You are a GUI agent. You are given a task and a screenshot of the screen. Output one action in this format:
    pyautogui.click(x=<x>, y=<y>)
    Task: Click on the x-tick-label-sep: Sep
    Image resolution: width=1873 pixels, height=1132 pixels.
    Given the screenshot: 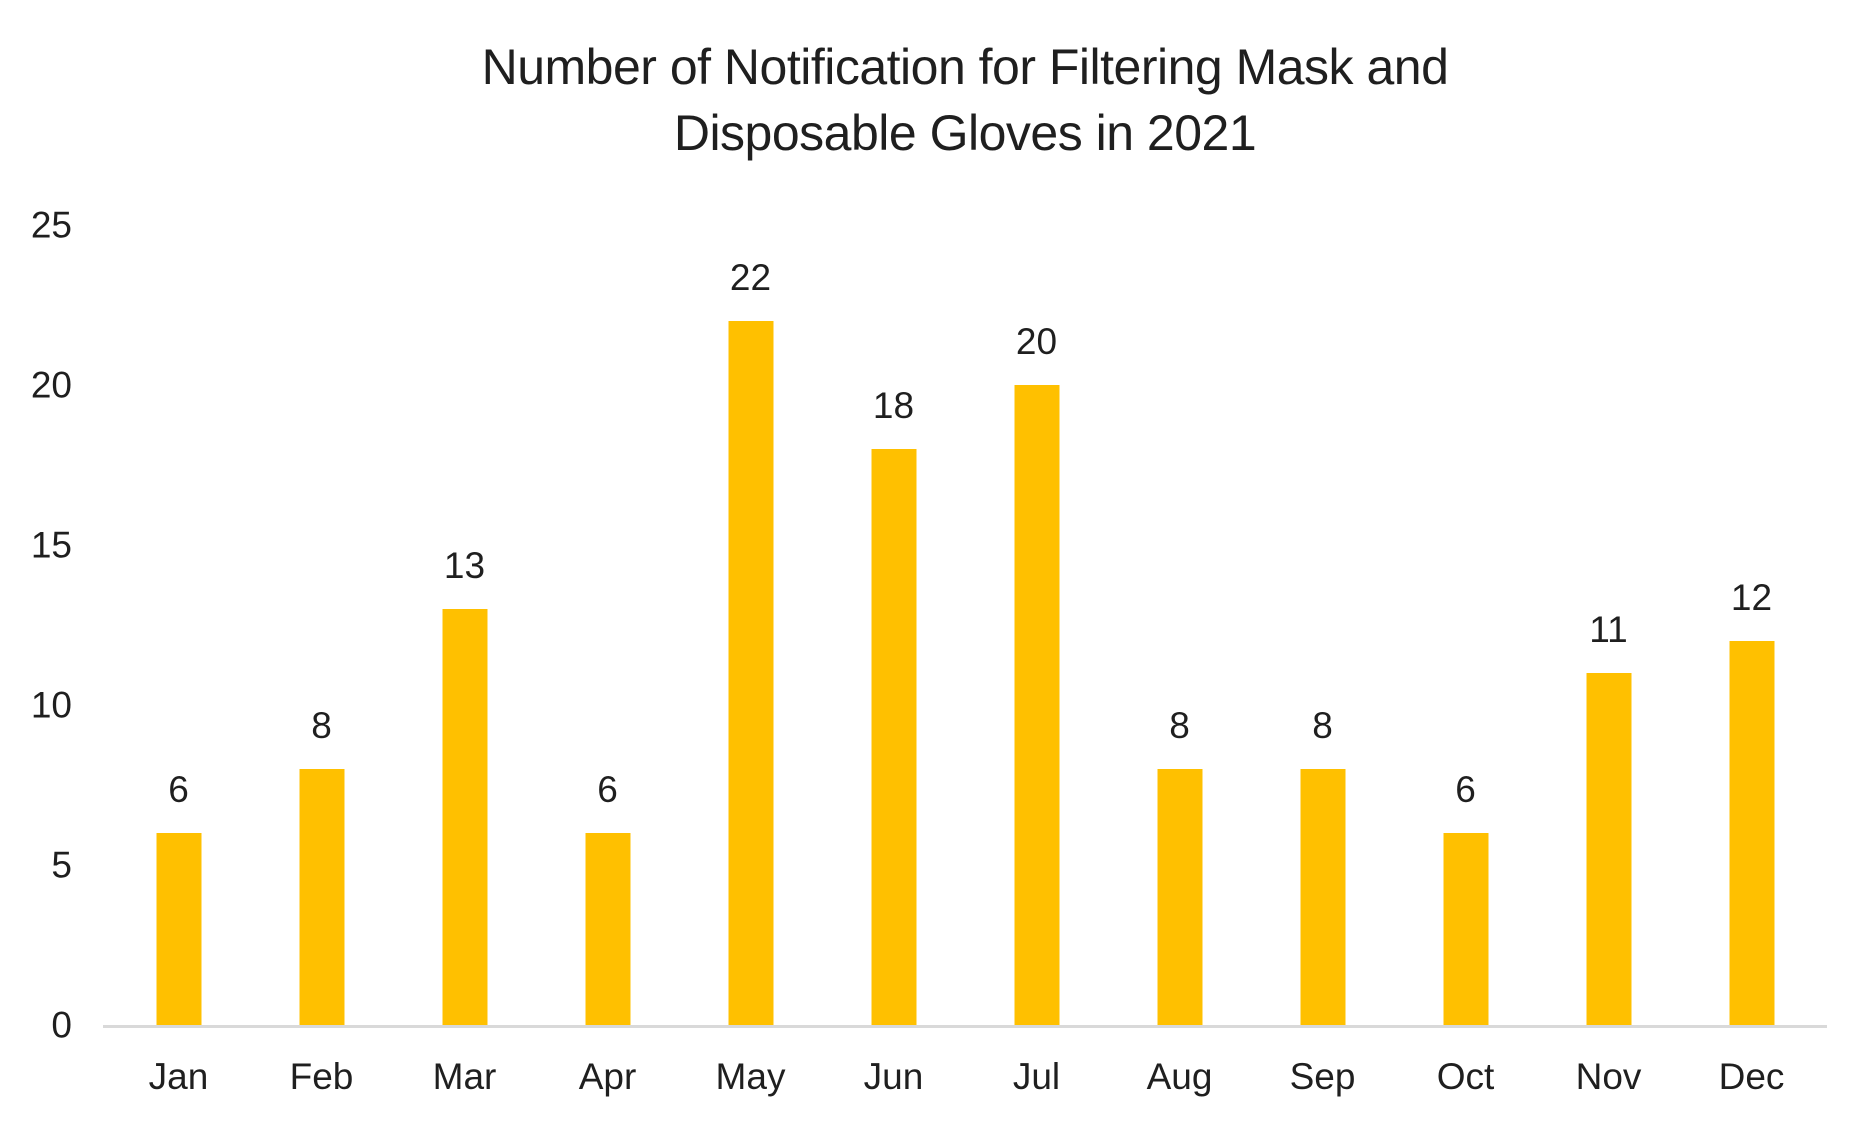 What is the action you would take?
    pyautogui.click(x=1322, y=1076)
    